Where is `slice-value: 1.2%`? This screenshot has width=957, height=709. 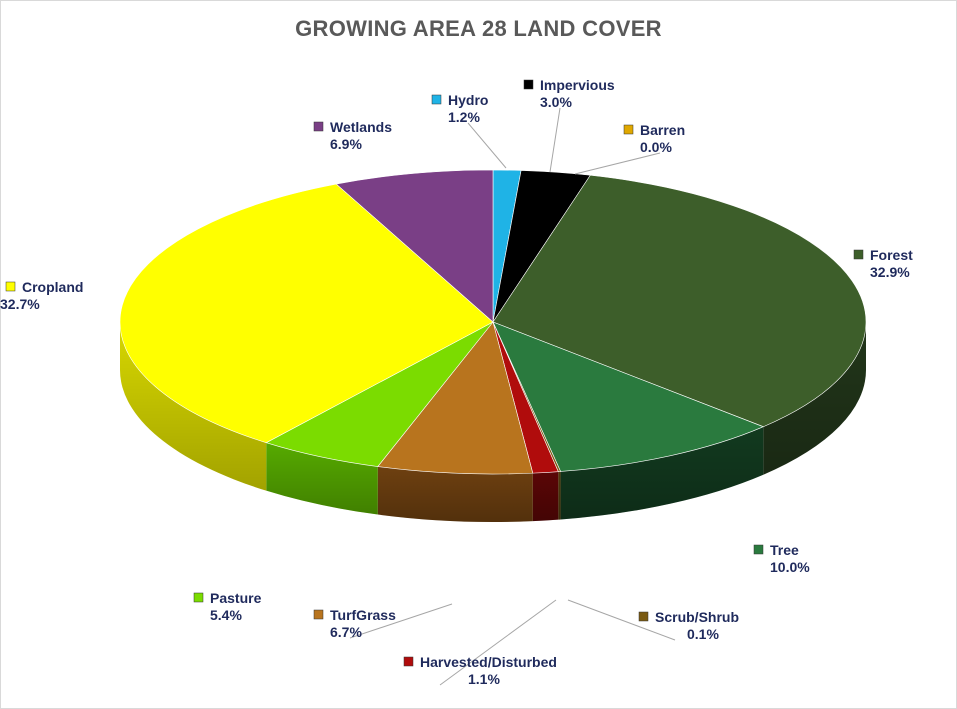
slice-value: 1.2% is located at coordinates (464, 117).